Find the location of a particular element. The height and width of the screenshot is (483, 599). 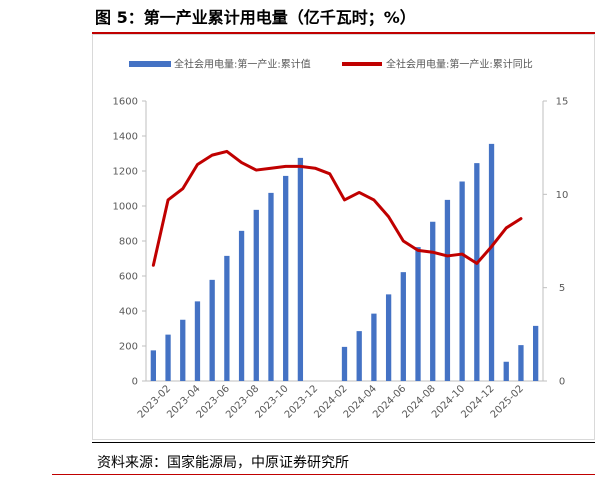

y-left-tick-label: 1000 is located at coordinates (125, 207).